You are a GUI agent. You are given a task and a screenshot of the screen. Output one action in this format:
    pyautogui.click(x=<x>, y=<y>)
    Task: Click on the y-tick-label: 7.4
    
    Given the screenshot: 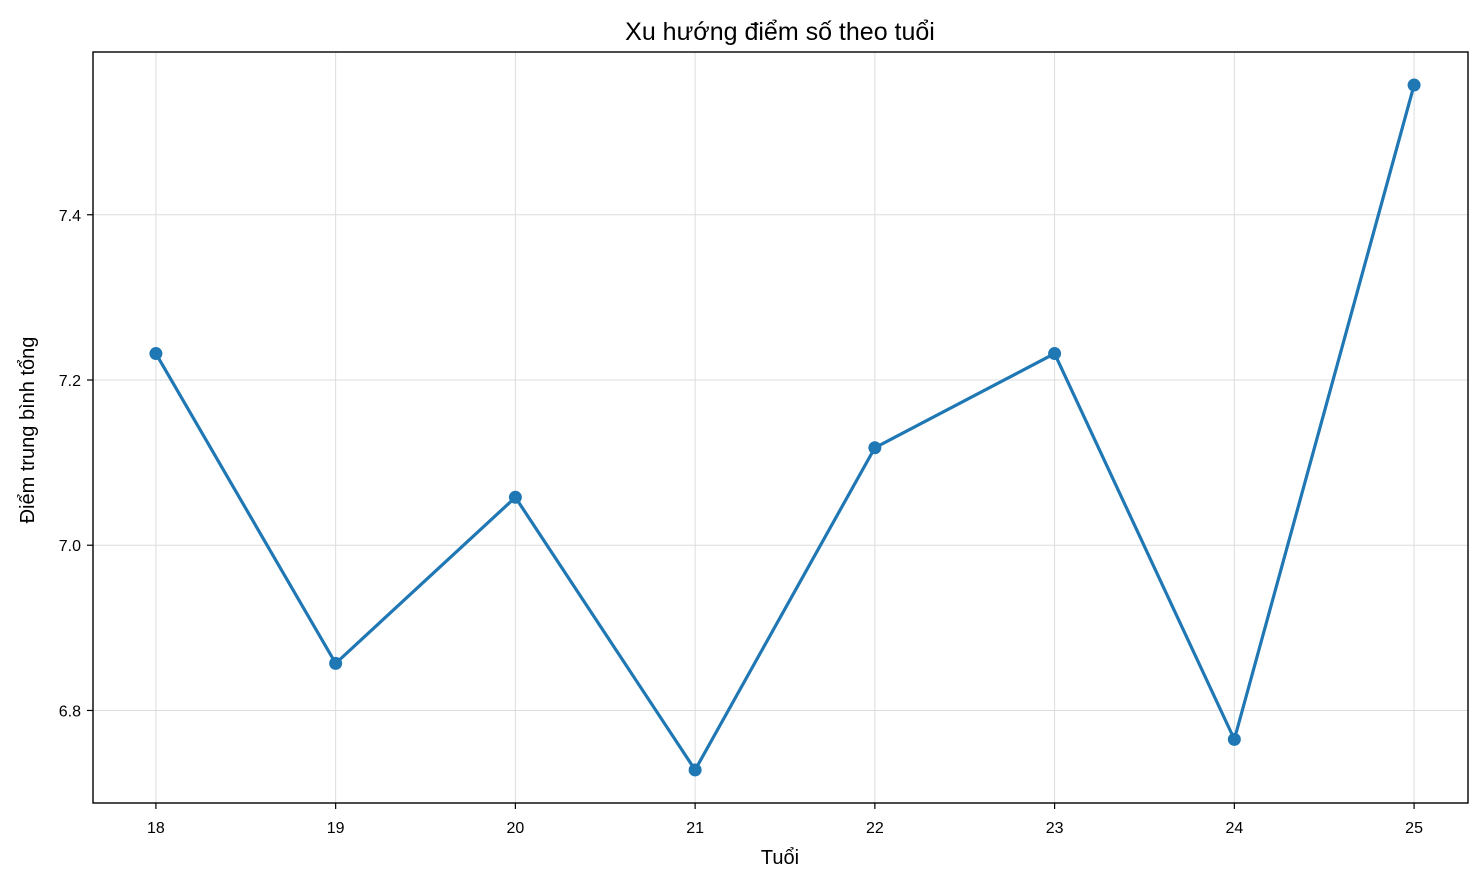 What is the action you would take?
    pyautogui.click(x=70, y=216)
    